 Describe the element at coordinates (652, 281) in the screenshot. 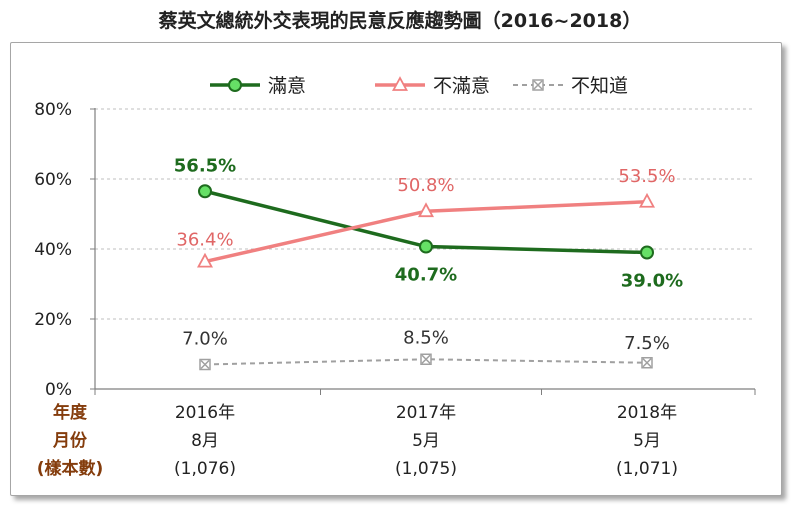

I see `data-label-滿意-2018年: 39.0%` at that location.